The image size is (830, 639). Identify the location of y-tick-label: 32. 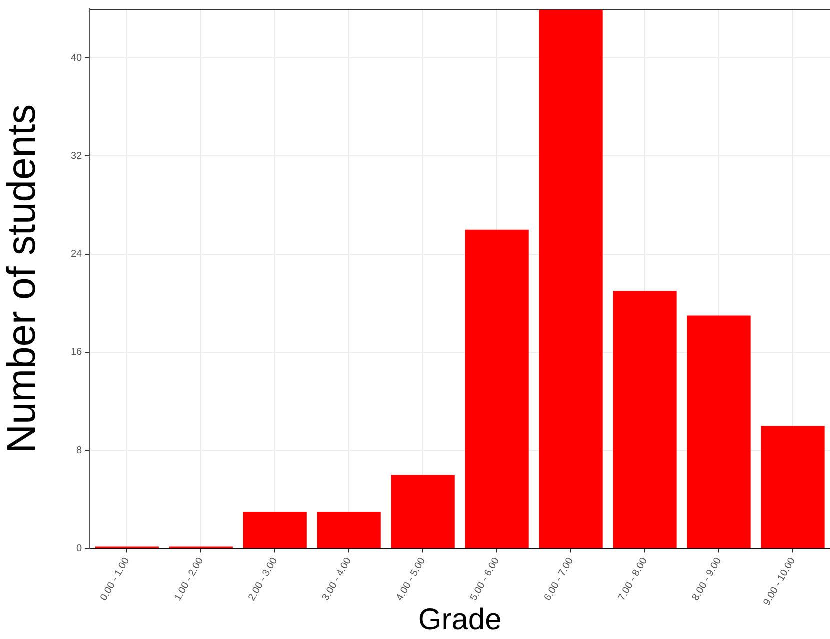
(77, 156).